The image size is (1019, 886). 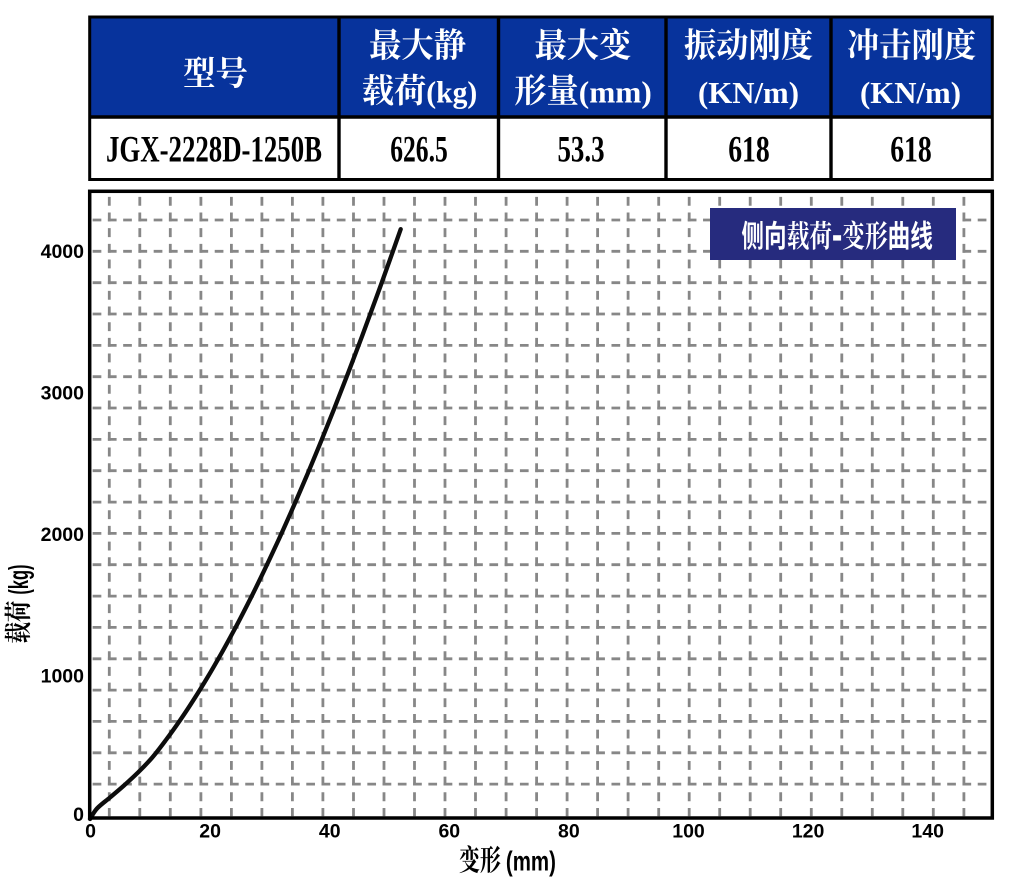 What do you see at coordinates (63, 535) in the screenshot?
I see `svg-text: 2000` at bounding box center [63, 535].